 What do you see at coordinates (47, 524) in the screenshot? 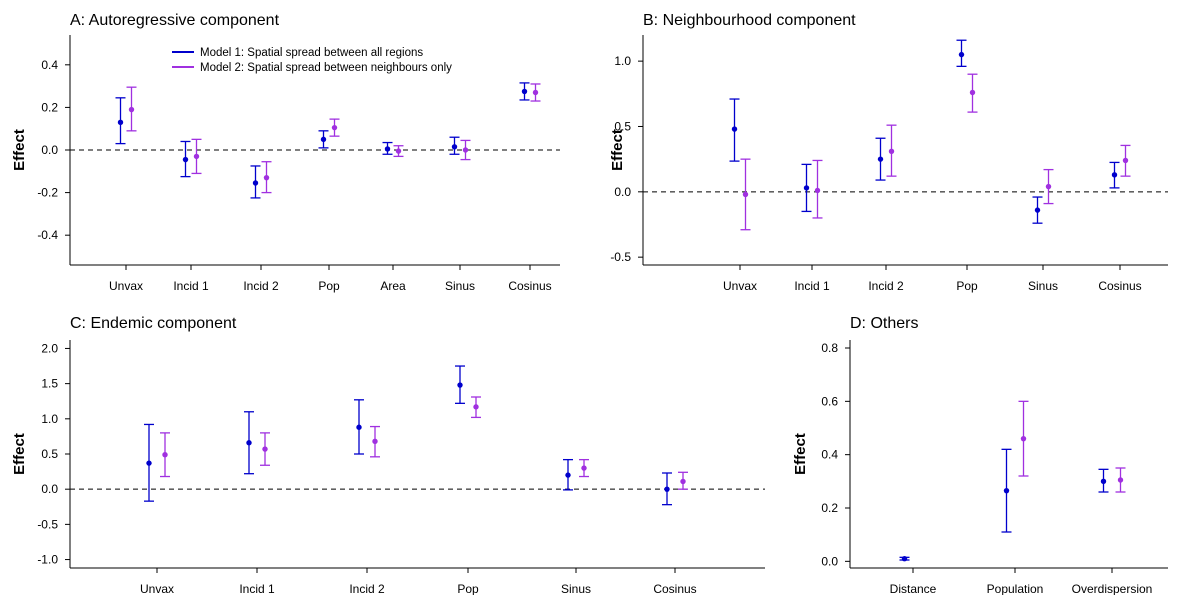
I see `y-tick-label: -0.5` at bounding box center [47, 524].